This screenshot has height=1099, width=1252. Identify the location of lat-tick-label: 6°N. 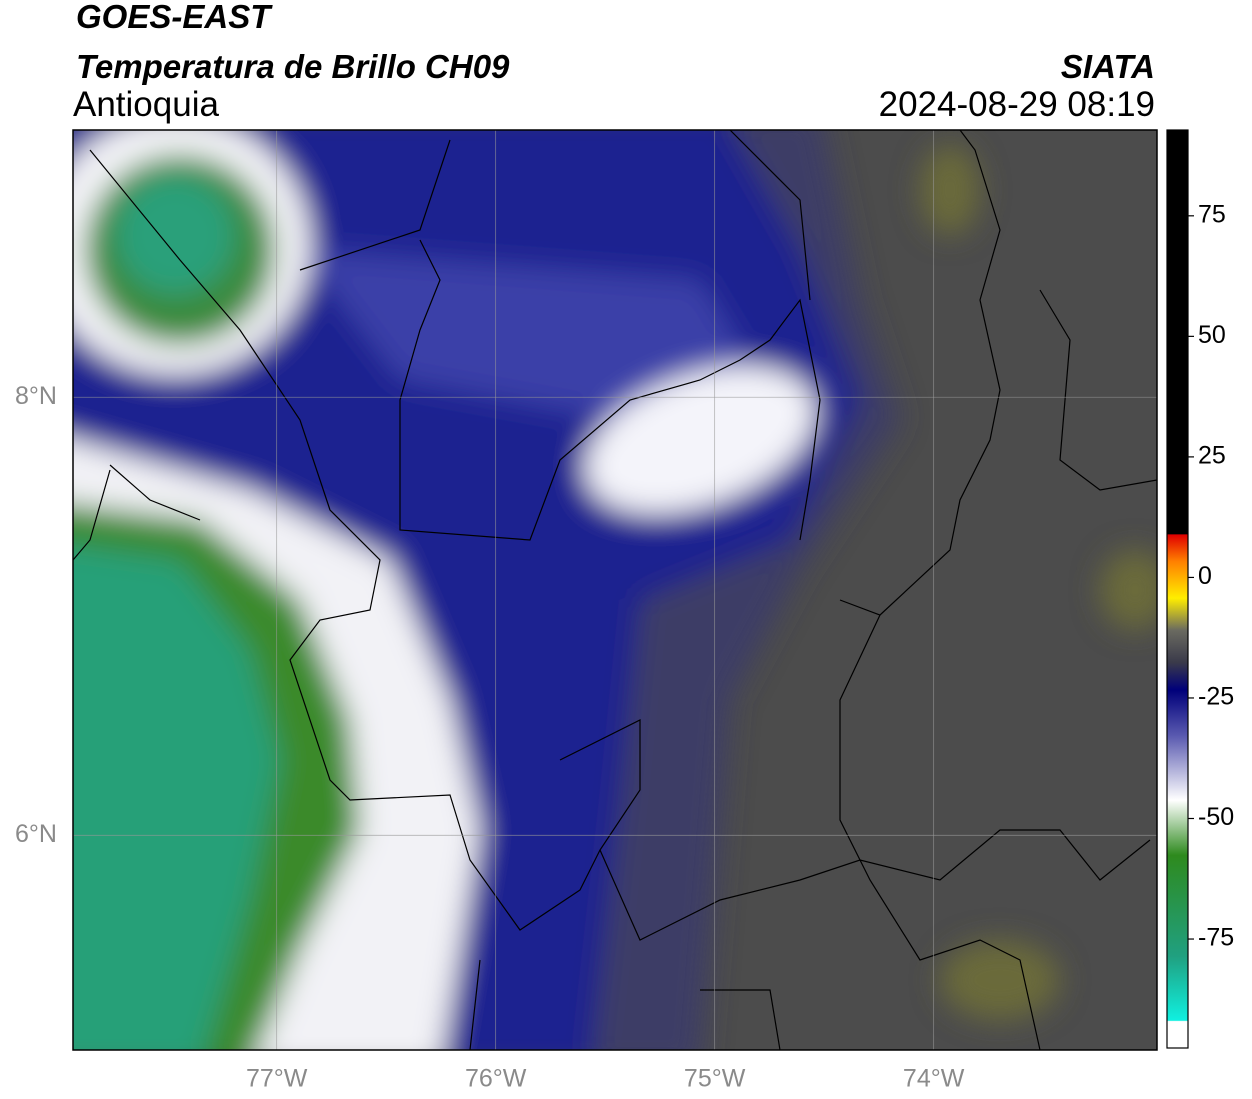
(36, 834).